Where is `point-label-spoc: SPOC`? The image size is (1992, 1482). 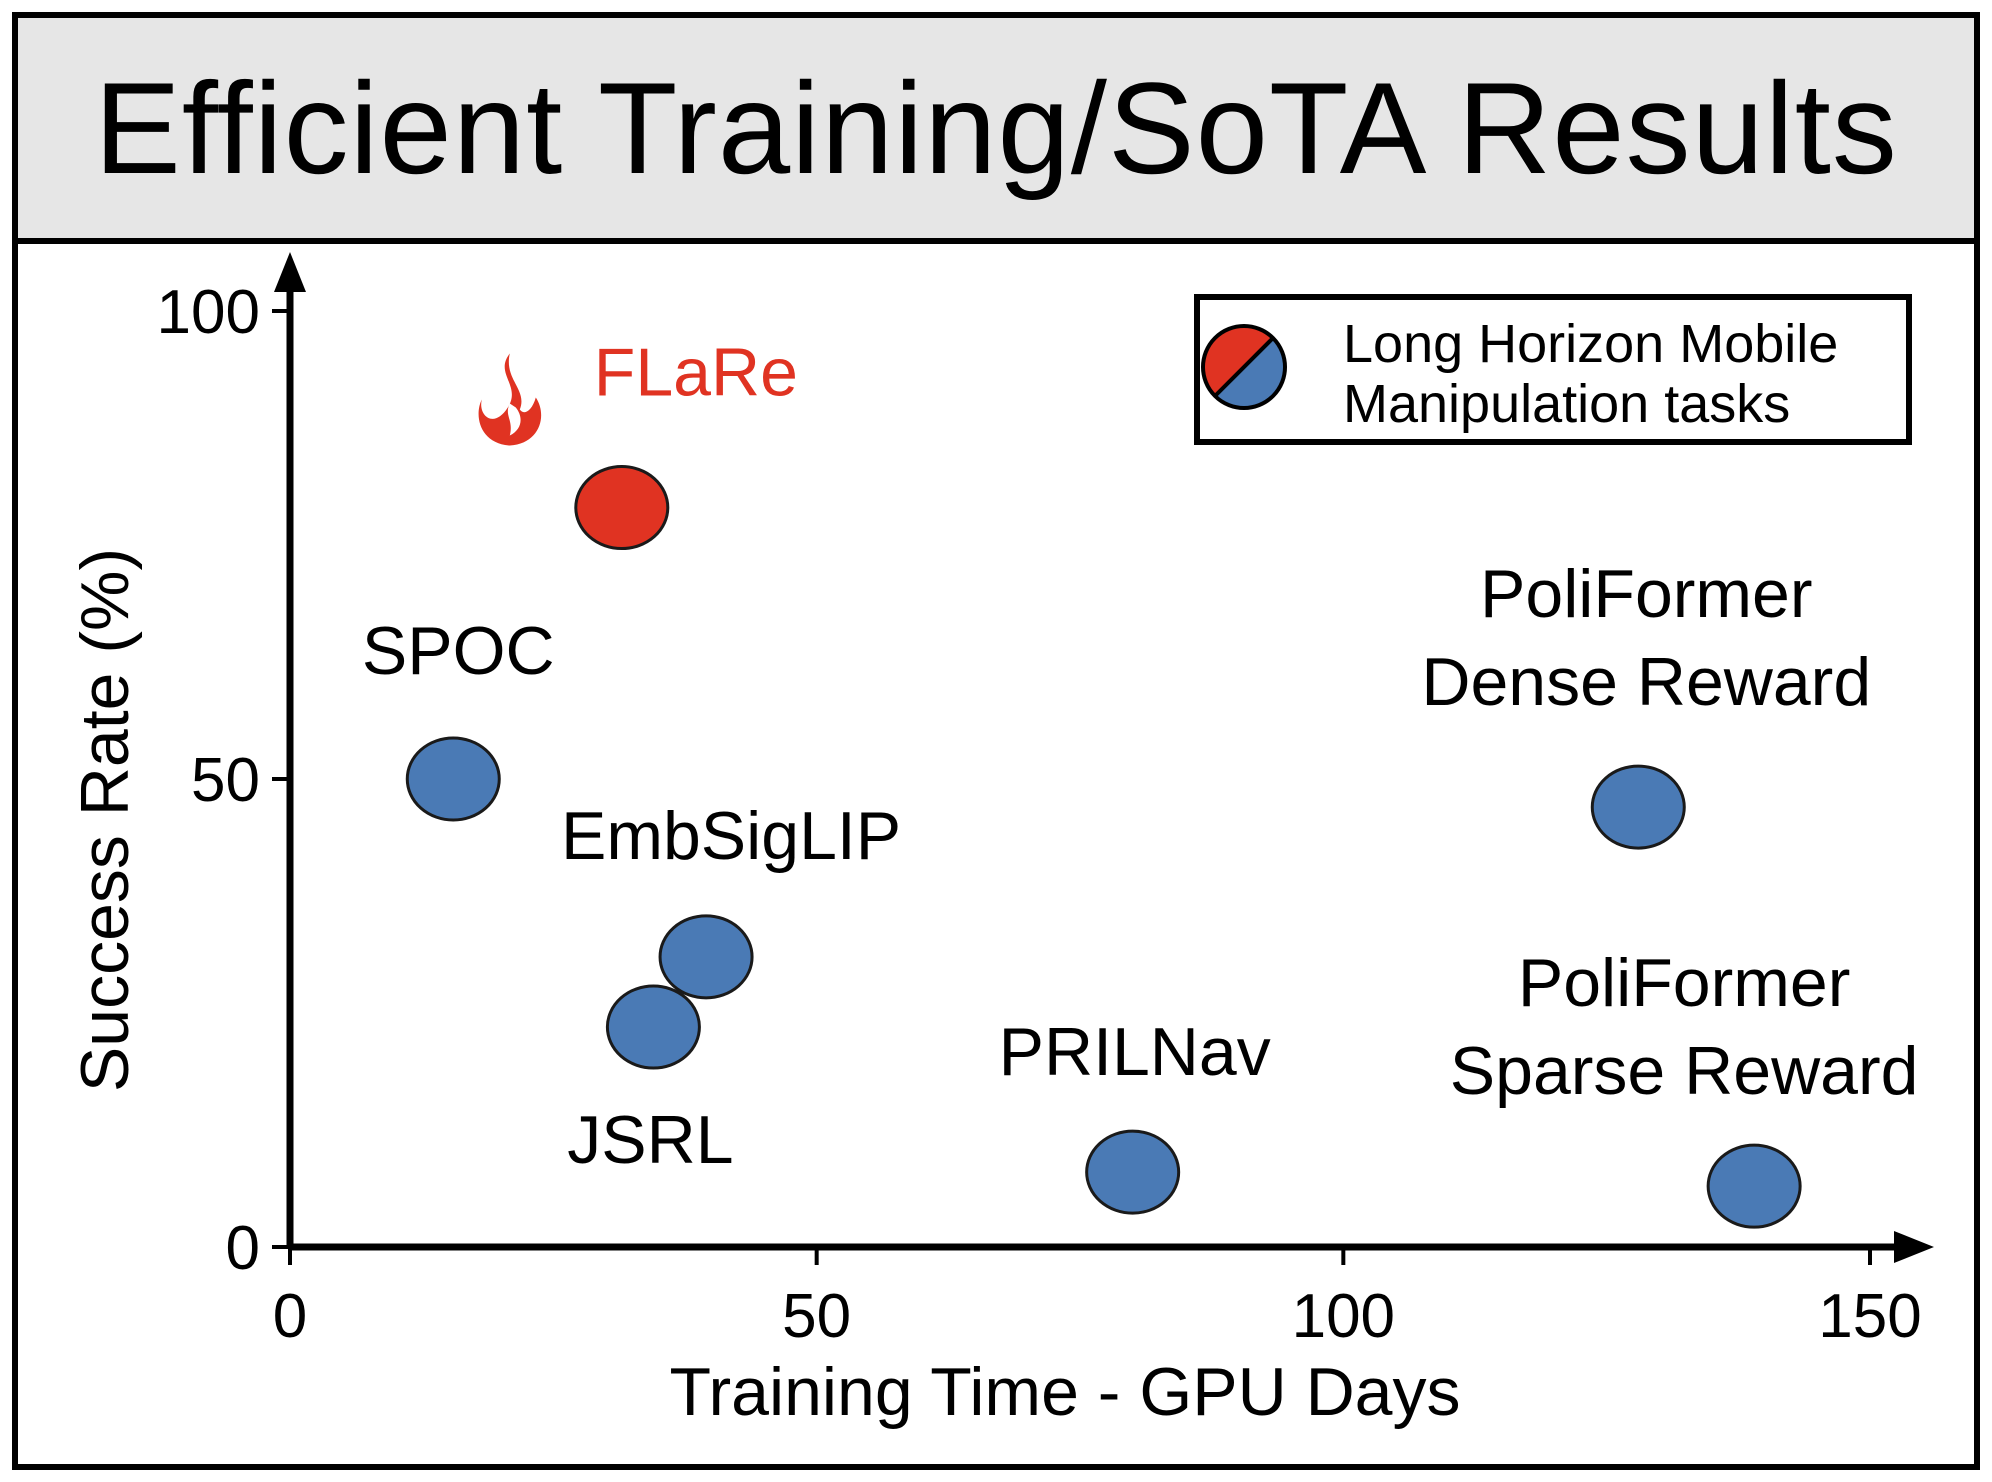 point-label-spoc: SPOC is located at coordinates (458, 651).